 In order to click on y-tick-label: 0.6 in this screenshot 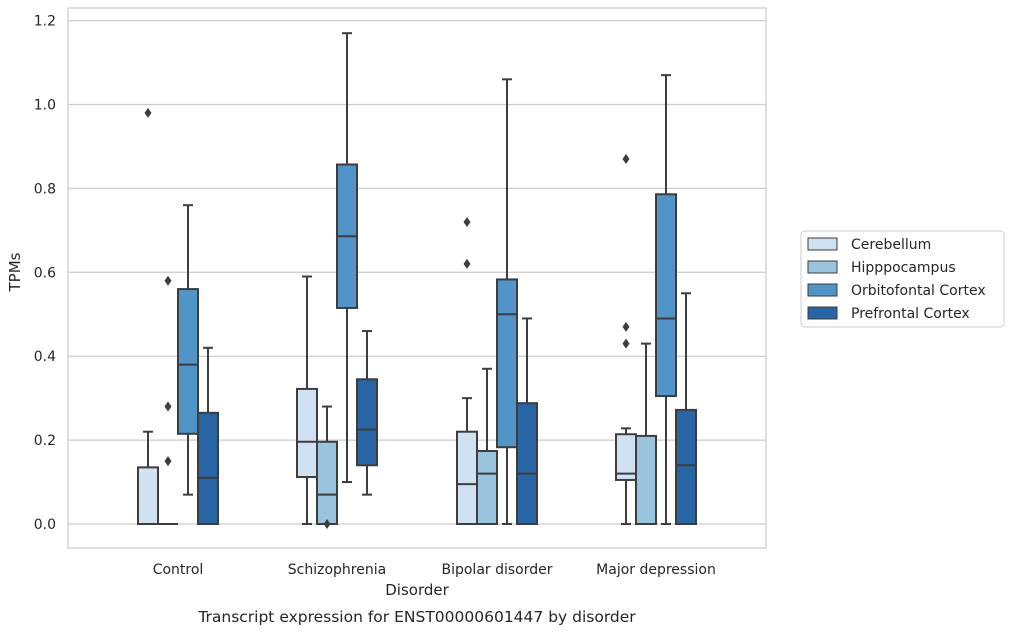, I will do `click(45, 273)`.